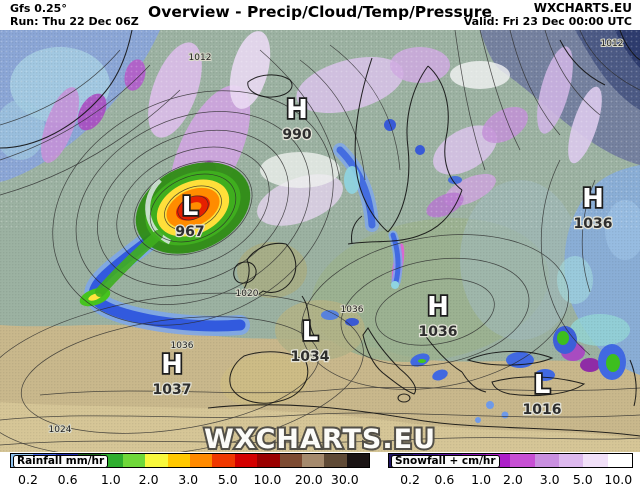  Describe the element at coordinates (227, 479) in the screenshot. I see `rainfall-tick-label: 5.0` at that location.